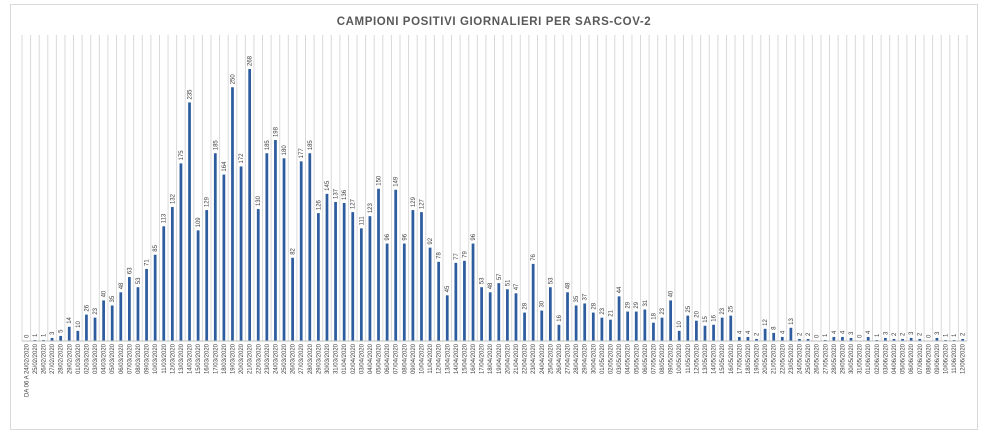 This screenshot has width=997, height=434. I want to click on data-label: 23, so click(96, 310).